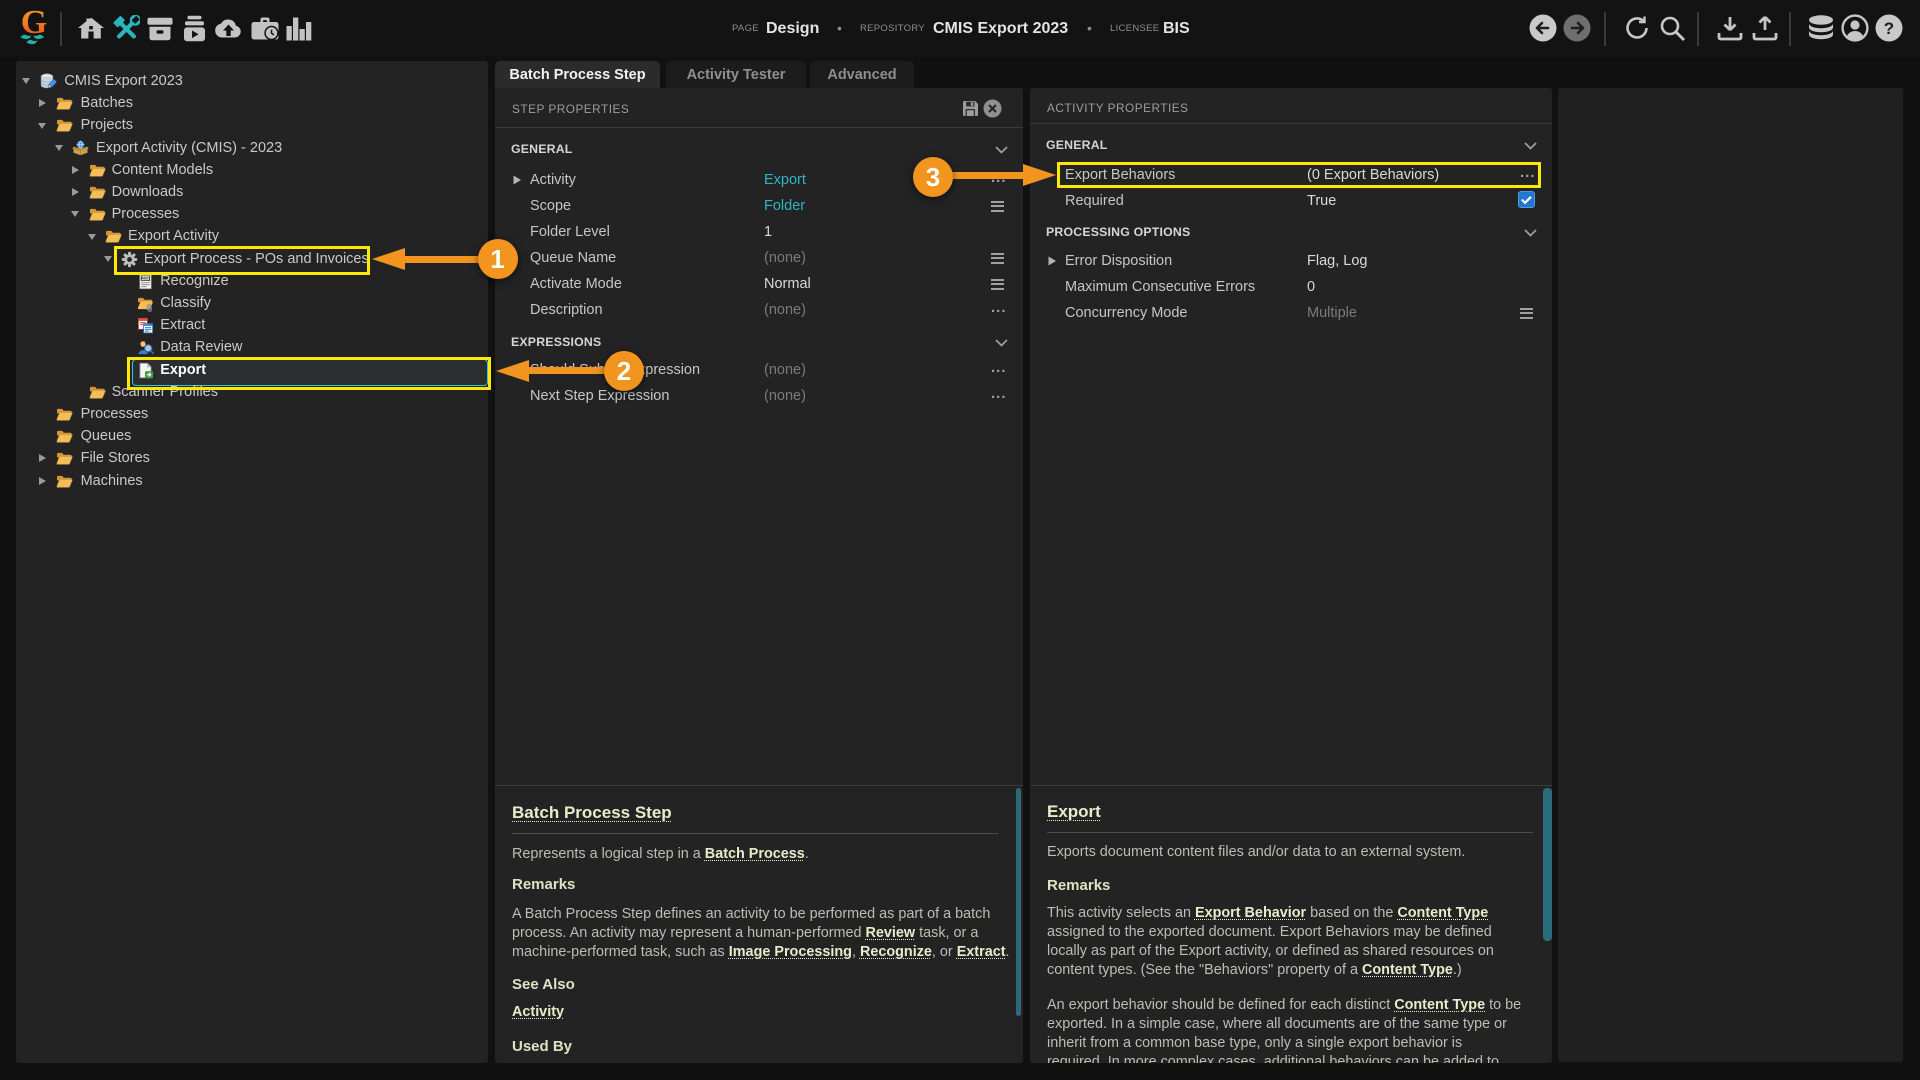 Image resolution: width=1920 pixels, height=1080 pixels. Describe the element at coordinates (145, 277) in the screenshot. I see `svg-text: ABC` at that location.